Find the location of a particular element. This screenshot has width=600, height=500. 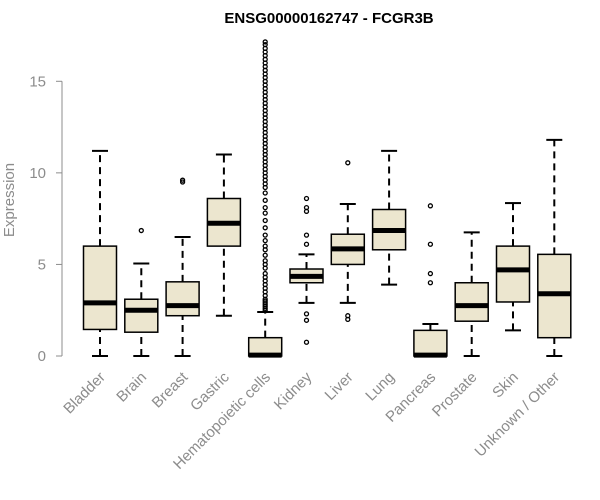

x-tick-label: Kidney is located at coordinates (293, 390).